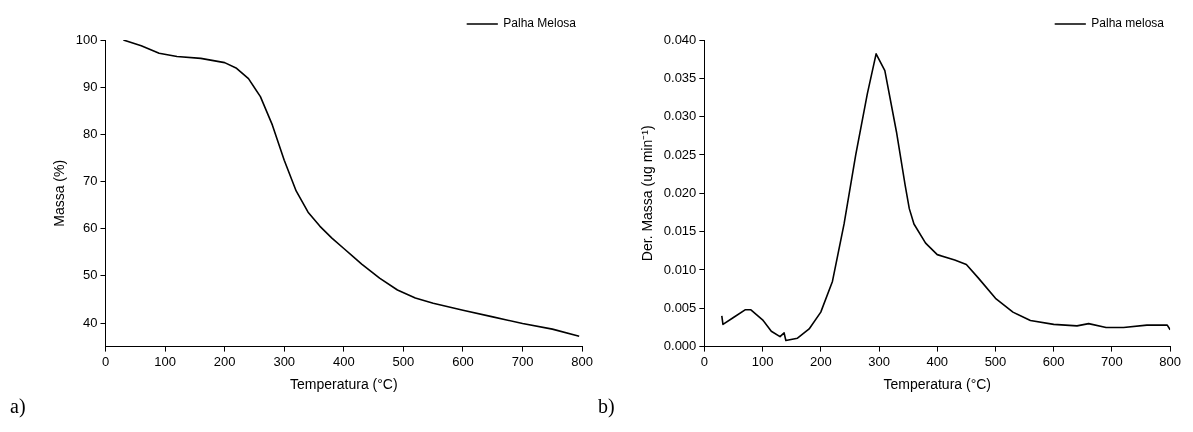 The width and height of the screenshot is (1193, 432). What do you see at coordinates (647, 193) in the screenshot?
I see `y-axis-title: Der. Massa (ug min⁻¹)` at bounding box center [647, 193].